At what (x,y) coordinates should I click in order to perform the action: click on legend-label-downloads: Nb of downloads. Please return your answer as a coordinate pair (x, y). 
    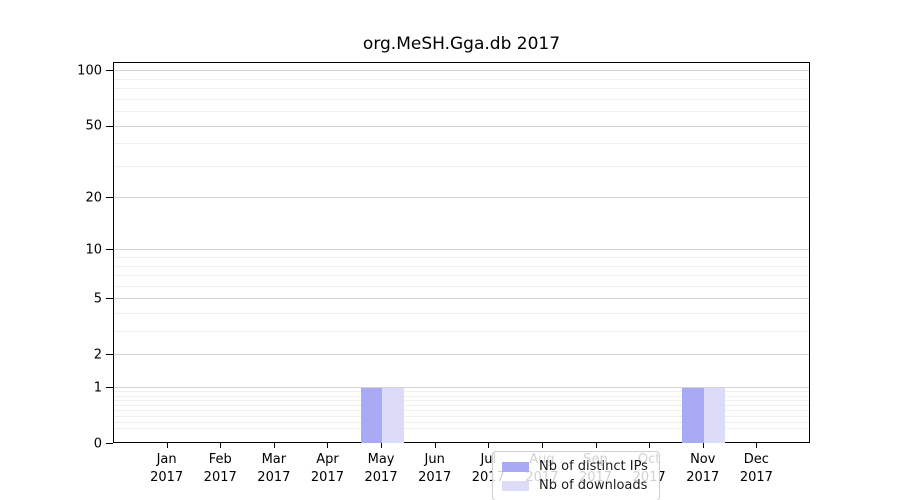
    Looking at the image, I should click on (593, 485).